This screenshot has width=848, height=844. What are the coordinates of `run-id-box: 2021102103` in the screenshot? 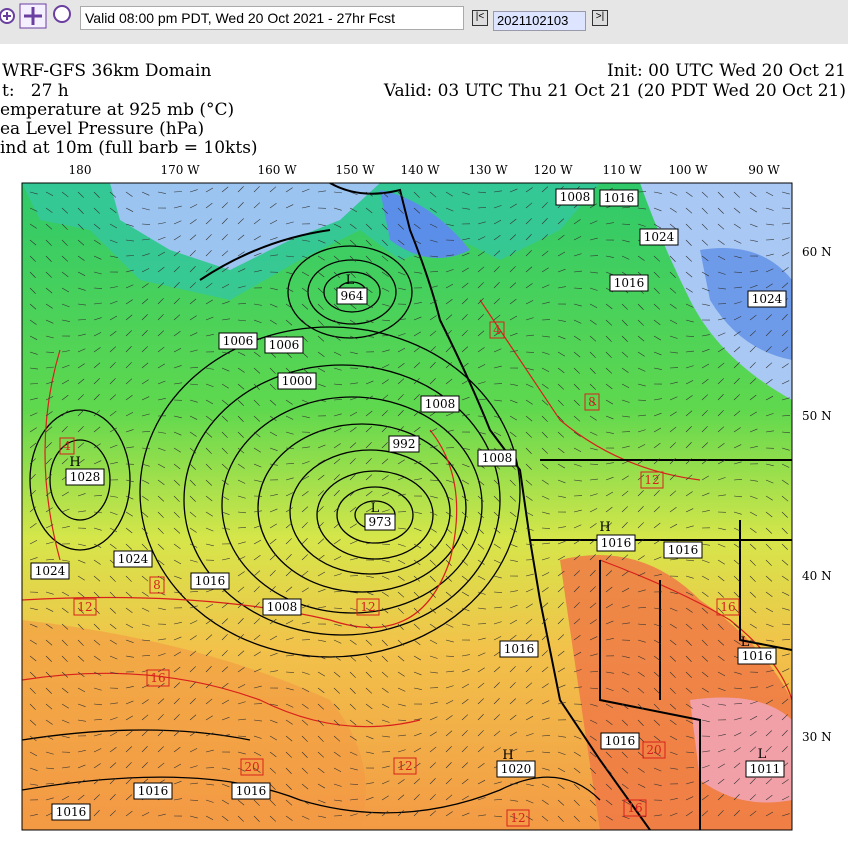 It's located at (539, 21).